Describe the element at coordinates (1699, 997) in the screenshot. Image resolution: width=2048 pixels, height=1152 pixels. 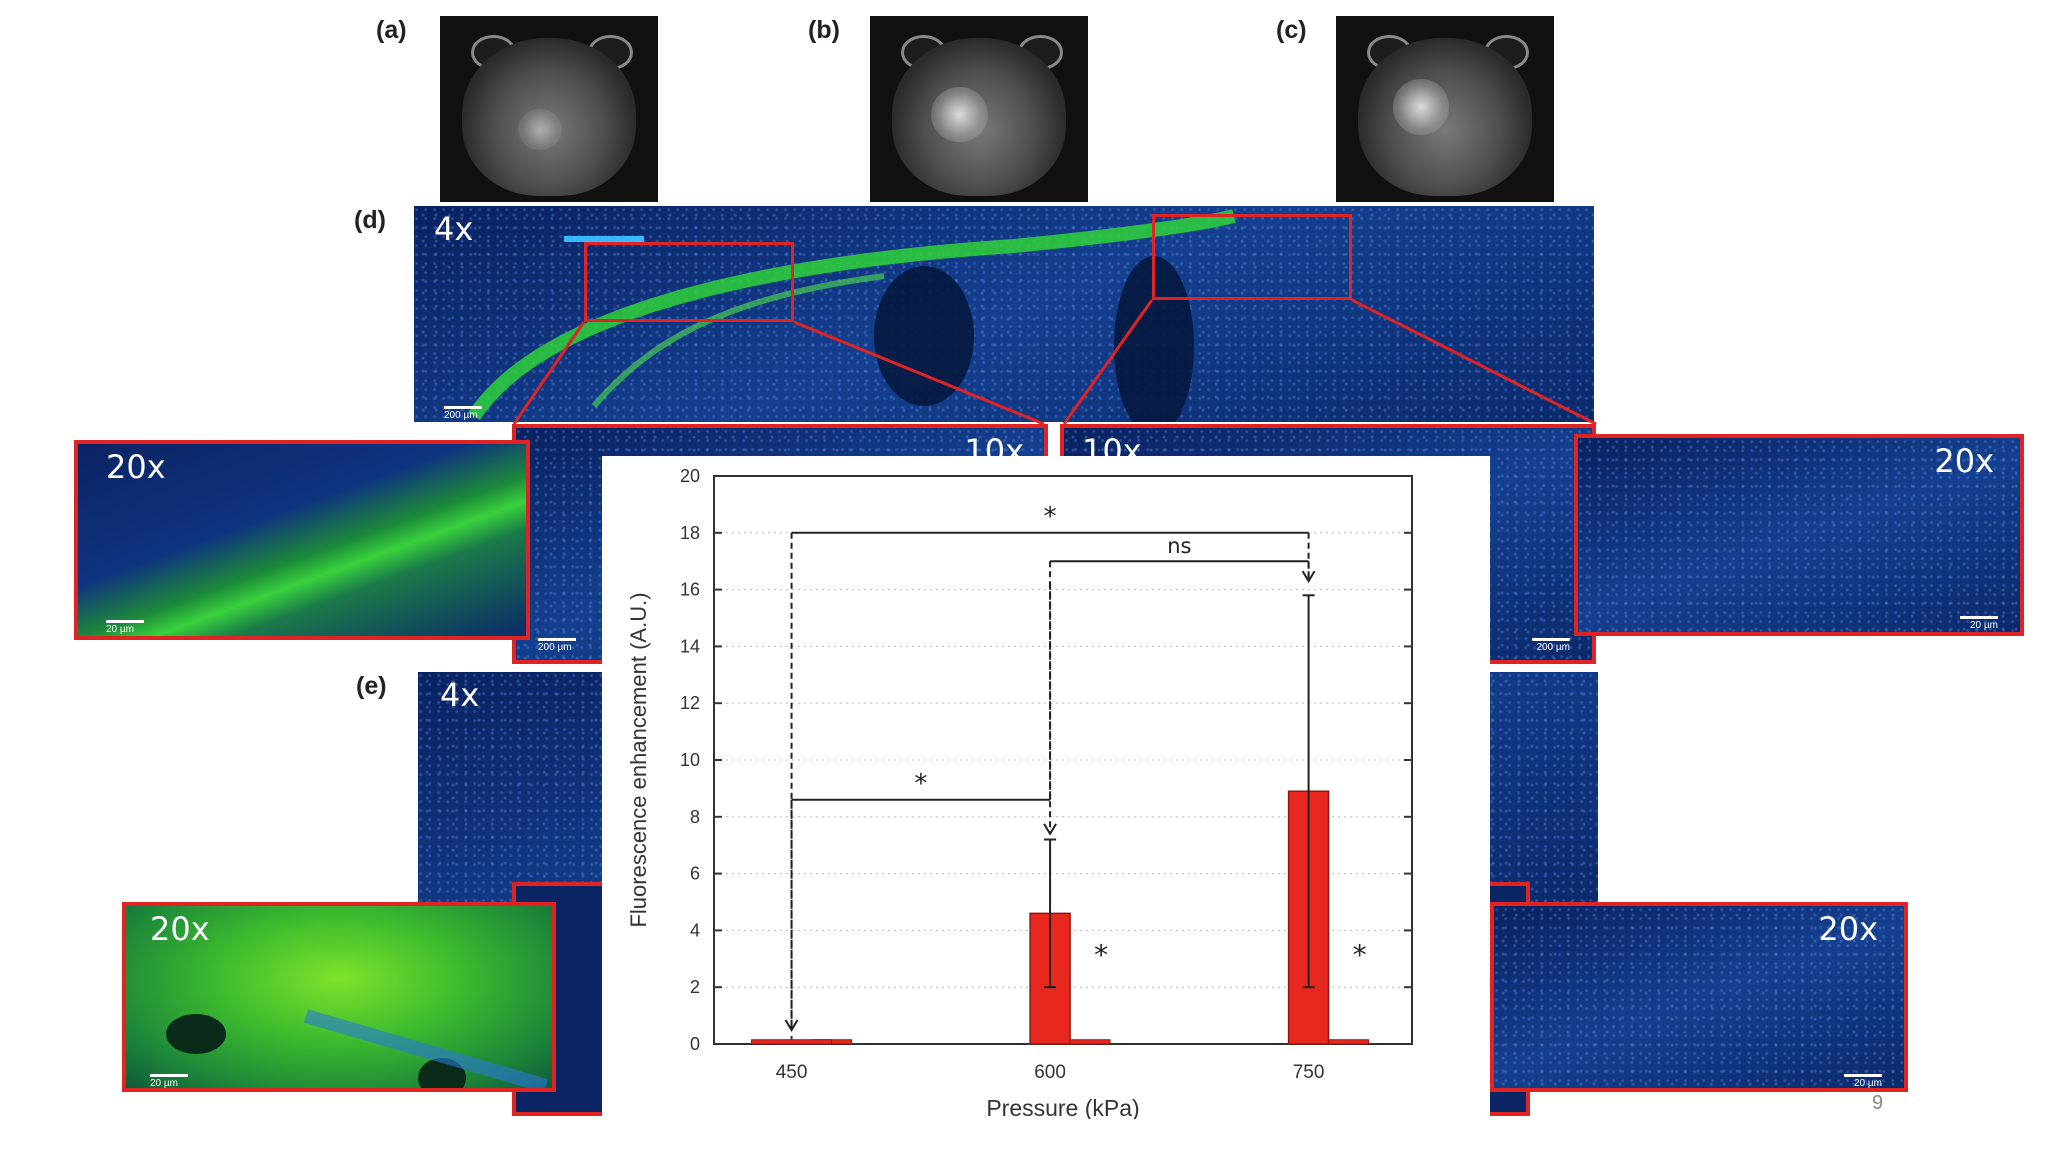
I see `fluorescence-20x-right-e: 20x 20 µm` at that location.